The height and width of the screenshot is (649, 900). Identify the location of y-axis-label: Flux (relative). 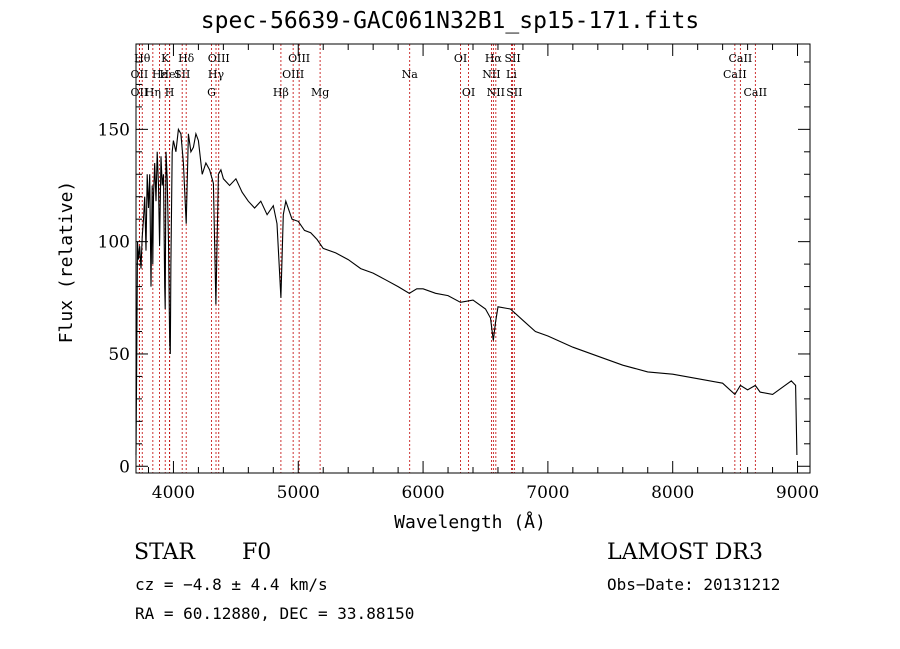
(66, 262).